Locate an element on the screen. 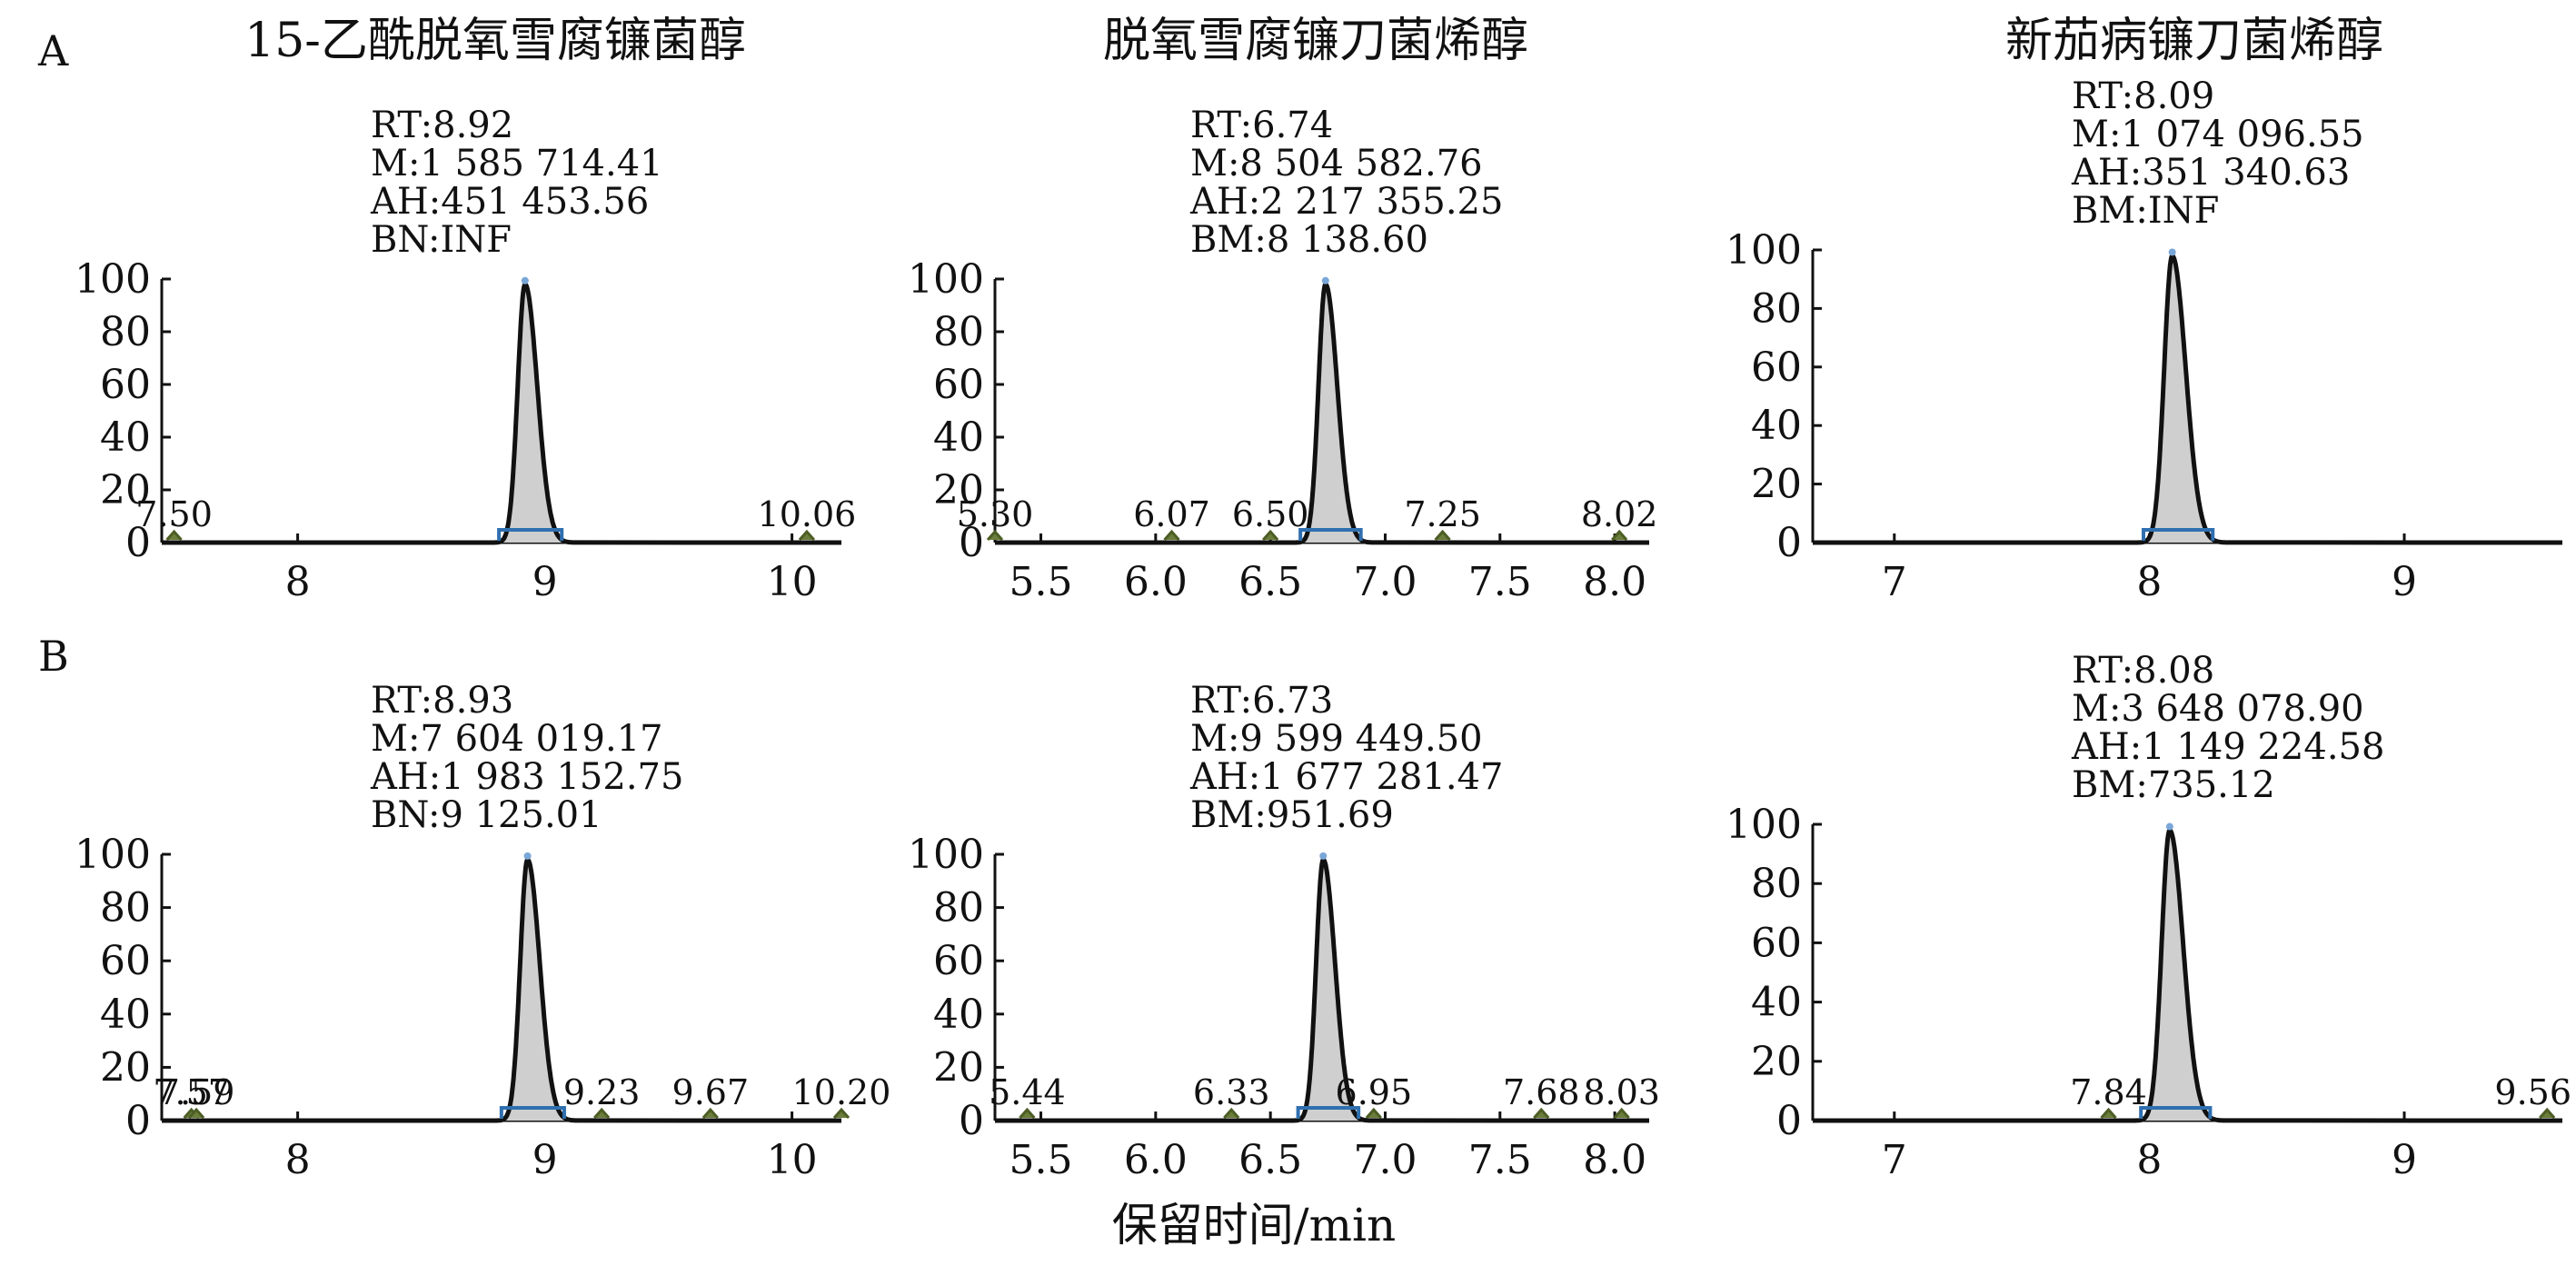  peak-annotation: RT:8.08 is located at coordinates (2143, 671).